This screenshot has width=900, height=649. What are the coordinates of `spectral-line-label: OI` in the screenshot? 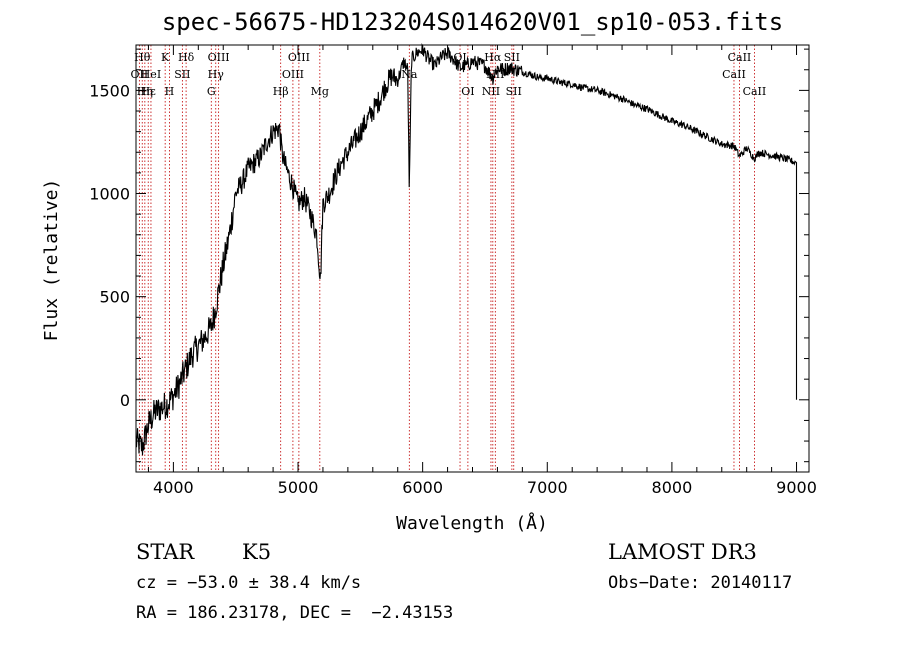 It's located at (467, 91).